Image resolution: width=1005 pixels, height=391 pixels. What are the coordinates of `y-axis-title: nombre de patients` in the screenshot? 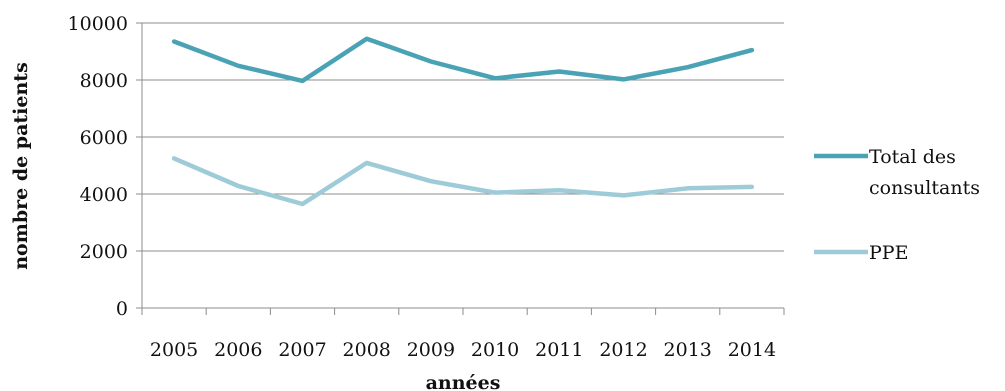 It's located at (21, 166).